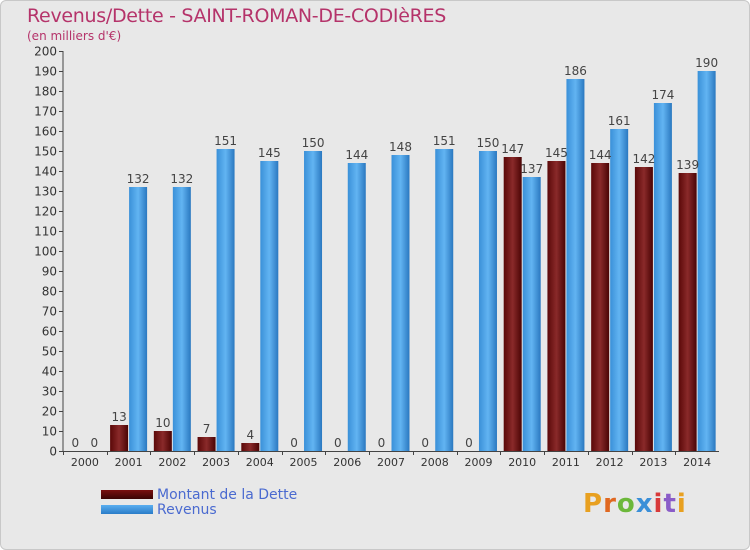 This screenshot has height=550, width=750. What do you see at coordinates (45, 92) in the screenshot?
I see `y-tick-label: 180` at bounding box center [45, 92].